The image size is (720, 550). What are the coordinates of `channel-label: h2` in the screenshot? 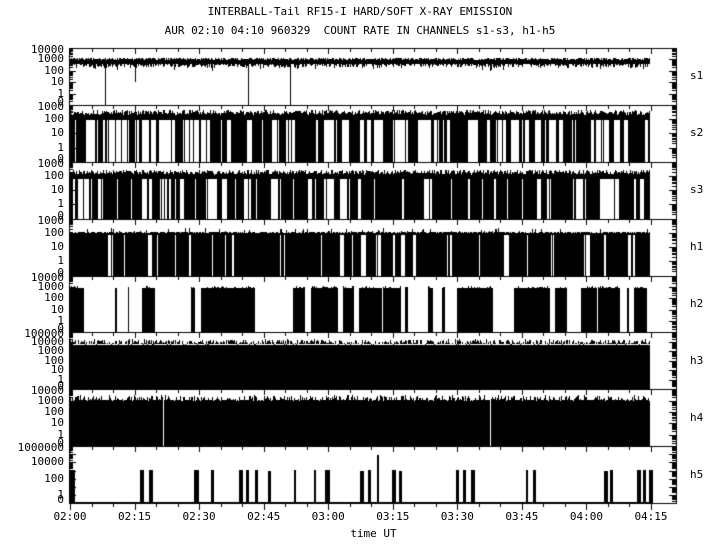 It's located at (697, 303).